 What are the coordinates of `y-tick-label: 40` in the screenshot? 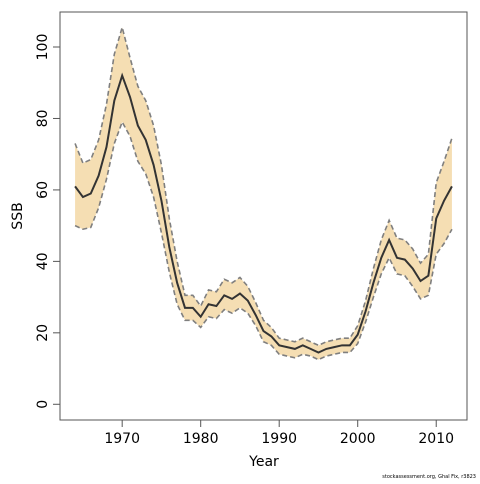 It's located at (43, 261).